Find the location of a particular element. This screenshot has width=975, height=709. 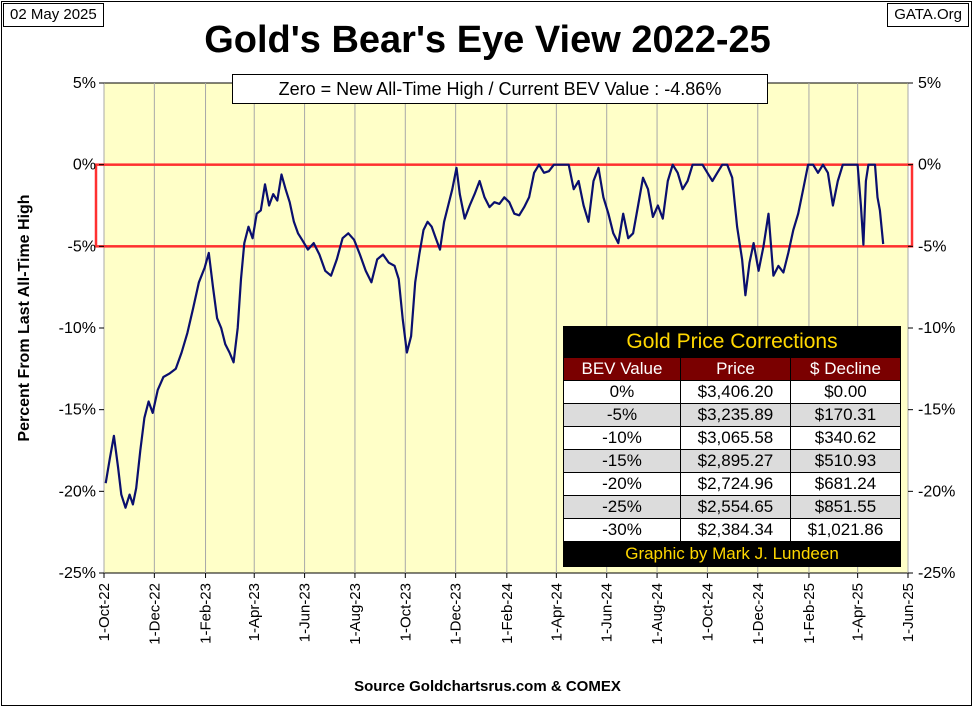

table-footer: Graphic by Mark J. Lundeen is located at coordinates (732, 554).